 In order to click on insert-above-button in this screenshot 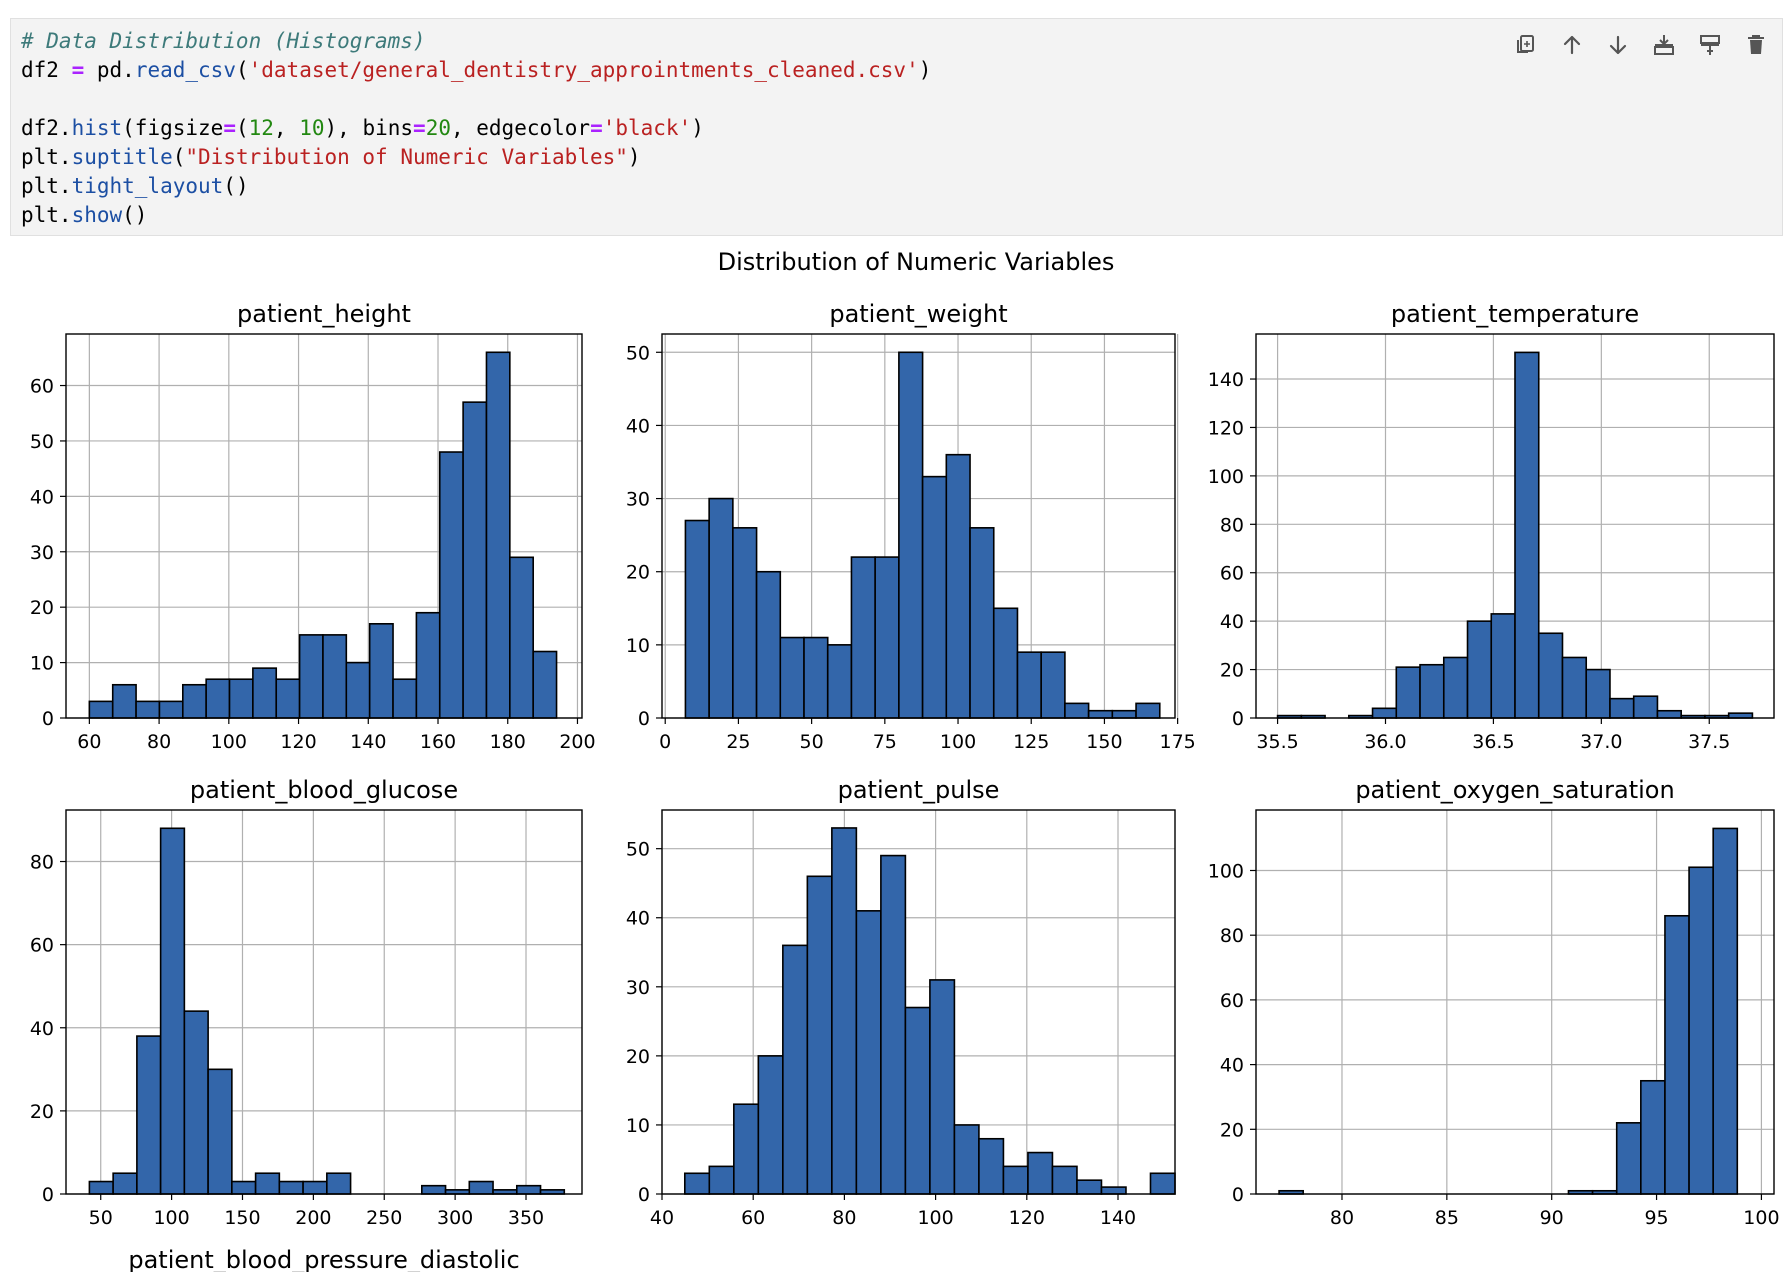, I will do `click(1710, 45)`.